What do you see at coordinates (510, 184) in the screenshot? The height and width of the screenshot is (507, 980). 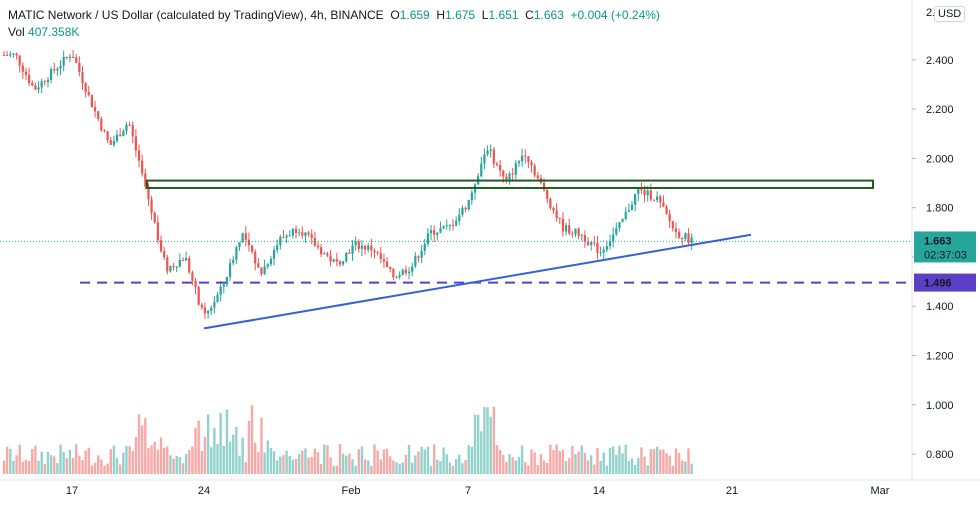 I see `resistance-zone` at bounding box center [510, 184].